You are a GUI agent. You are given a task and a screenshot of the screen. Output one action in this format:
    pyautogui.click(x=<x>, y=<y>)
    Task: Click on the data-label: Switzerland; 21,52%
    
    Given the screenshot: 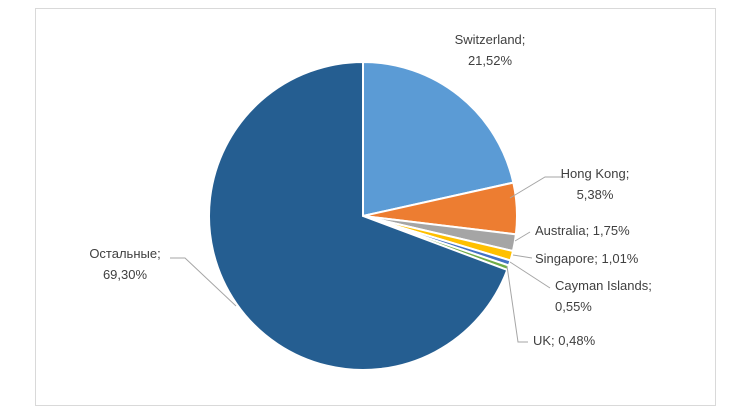 What is the action you would take?
    pyautogui.click(x=490, y=50)
    